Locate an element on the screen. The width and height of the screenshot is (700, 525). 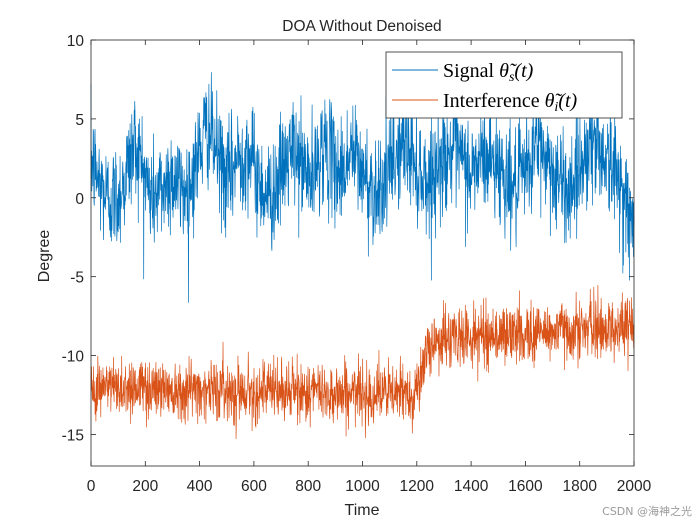
legend-signal-prefix: Signal is located at coordinates (471, 71).